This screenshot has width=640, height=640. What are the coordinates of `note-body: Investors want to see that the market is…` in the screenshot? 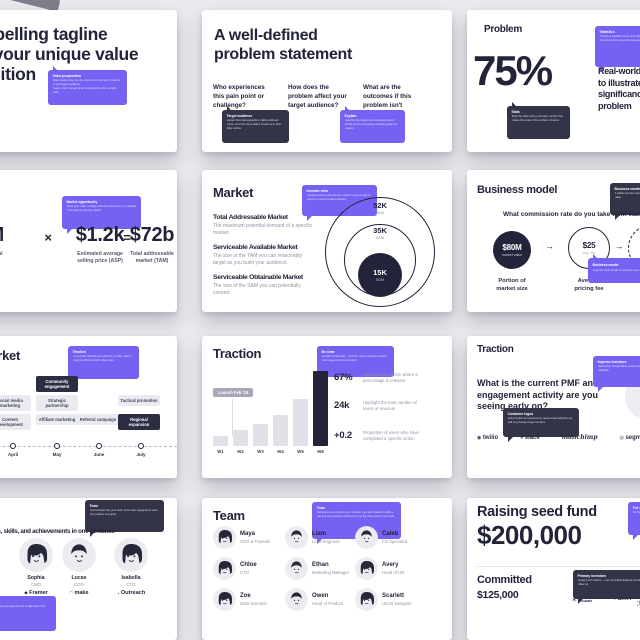 It's located at (338, 197).